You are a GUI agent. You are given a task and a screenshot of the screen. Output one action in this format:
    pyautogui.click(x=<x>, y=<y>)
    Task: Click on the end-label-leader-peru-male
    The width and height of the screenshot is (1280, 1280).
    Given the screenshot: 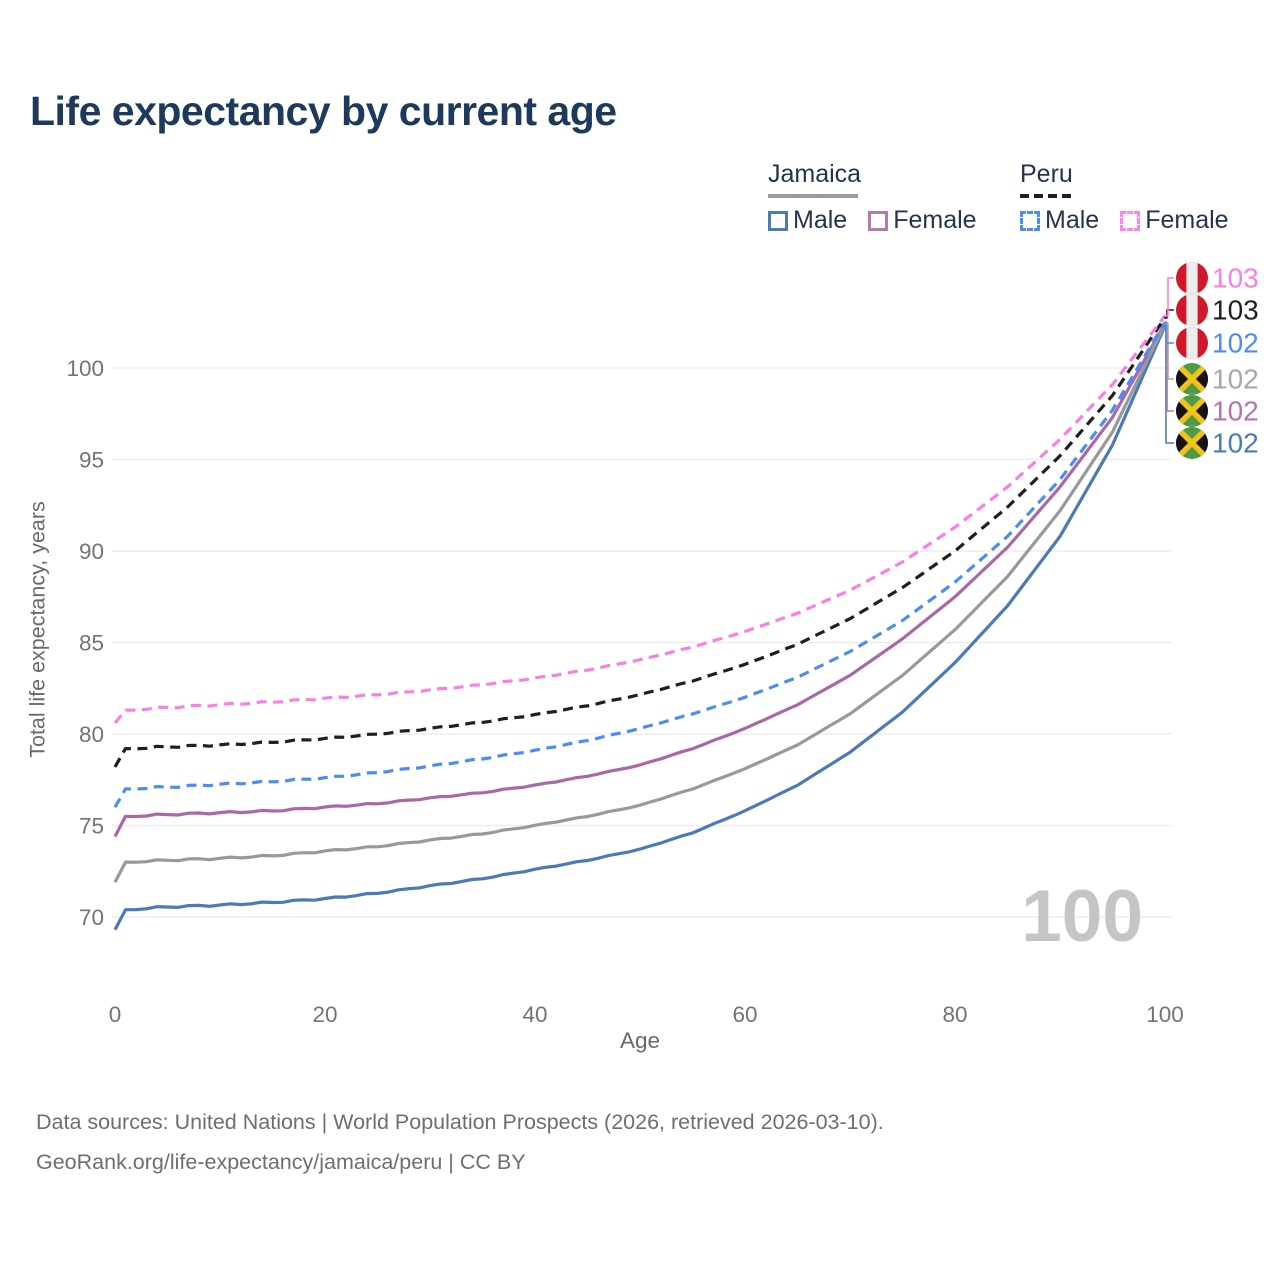 What is the action you would take?
    pyautogui.click(x=1169, y=332)
    